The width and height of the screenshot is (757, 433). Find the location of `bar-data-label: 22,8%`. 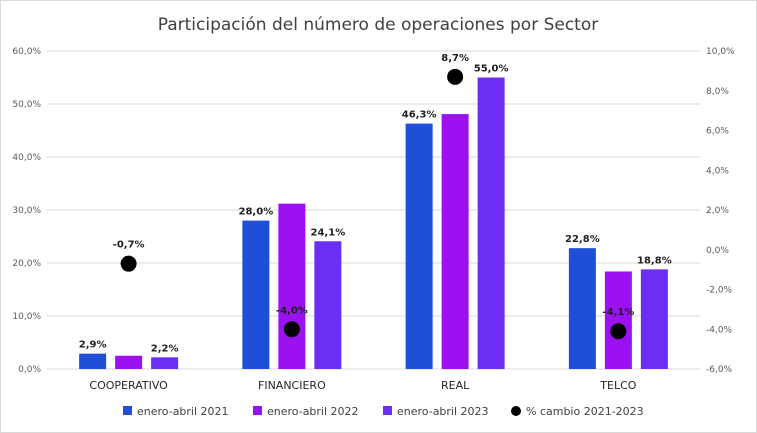

bar-data-label: 22,8% is located at coordinates (582, 239).